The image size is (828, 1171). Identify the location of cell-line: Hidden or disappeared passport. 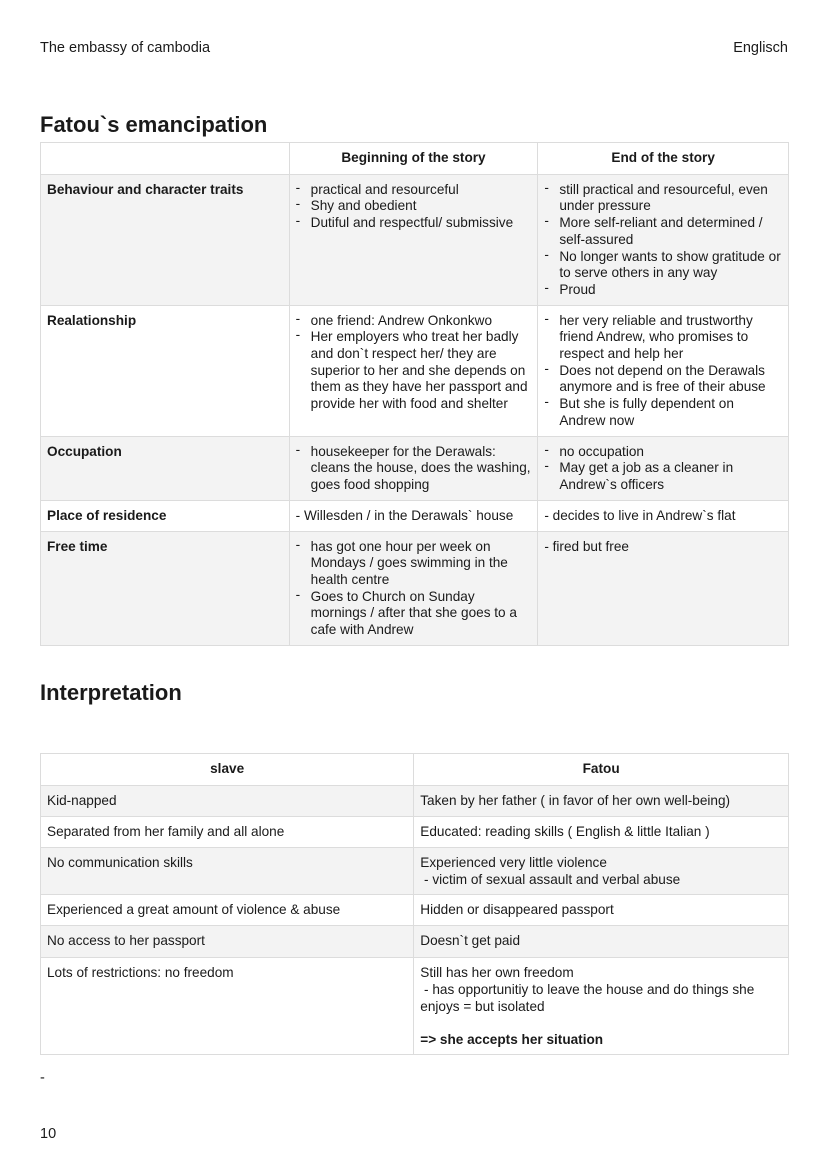
(517, 910).